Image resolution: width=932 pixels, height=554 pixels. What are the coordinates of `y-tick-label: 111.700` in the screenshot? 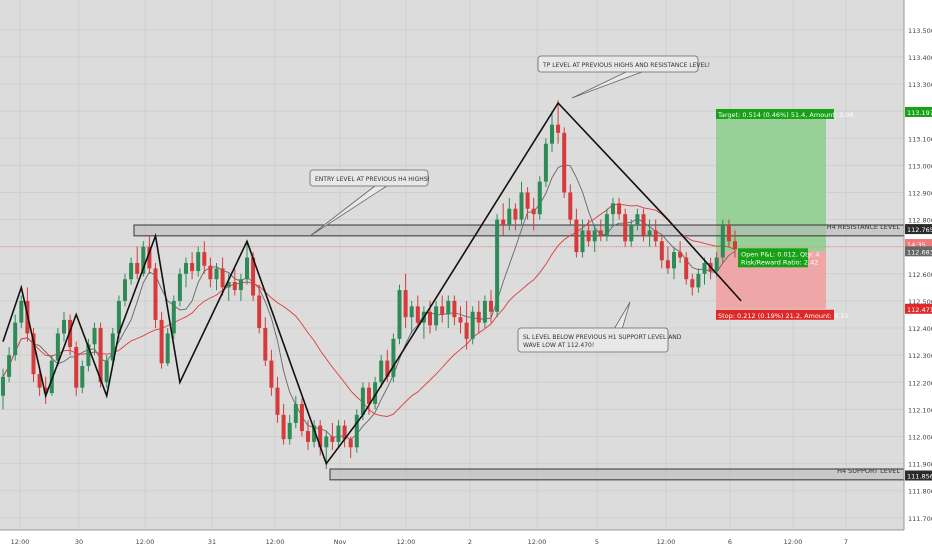 It's located at (920, 519).